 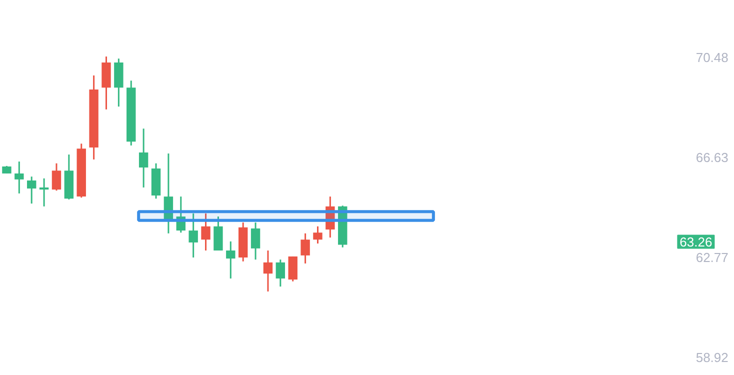 What do you see at coordinates (696, 242) in the screenshot?
I see `annotation: 63.26` at bounding box center [696, 242].